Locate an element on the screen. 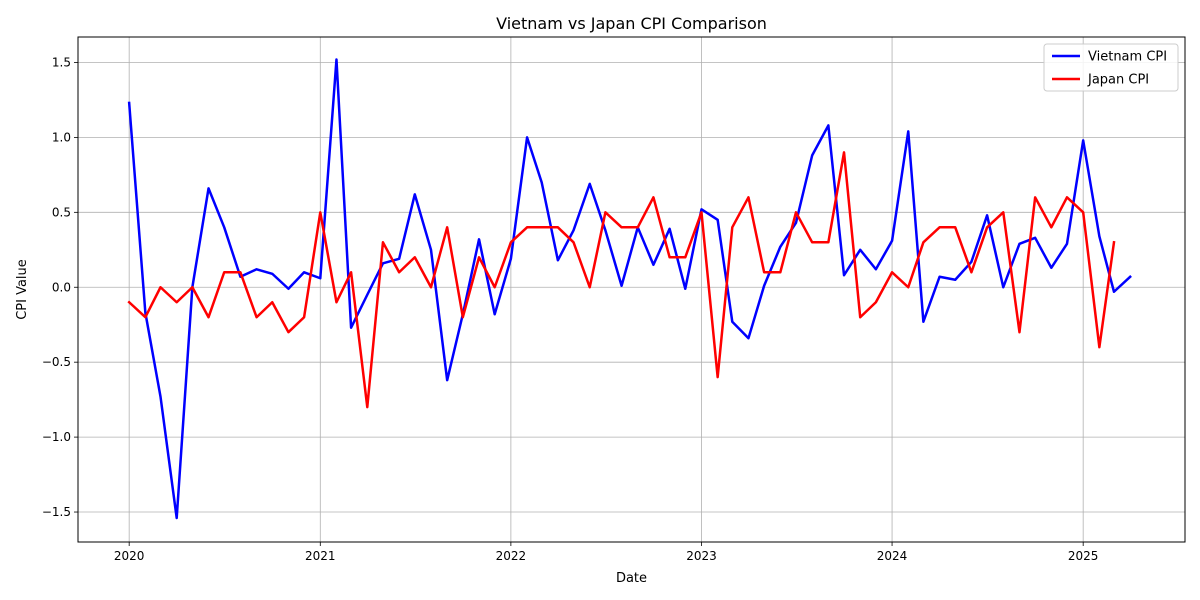 Image resolution: width=1200 pixels, height=600 pixels. x-tick-label: 2021 is located at coordinates (320, 556).